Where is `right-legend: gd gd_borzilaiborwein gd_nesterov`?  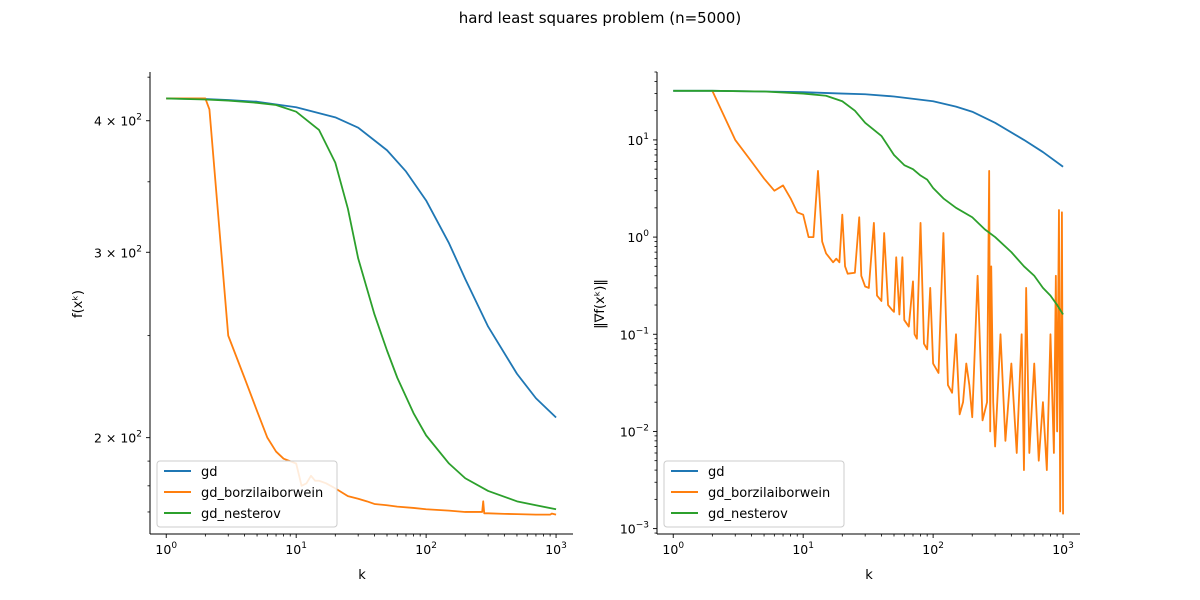 right-legend: gd gd_borzilaiborwein gd_nesterov is located at coordinates (754, 494).